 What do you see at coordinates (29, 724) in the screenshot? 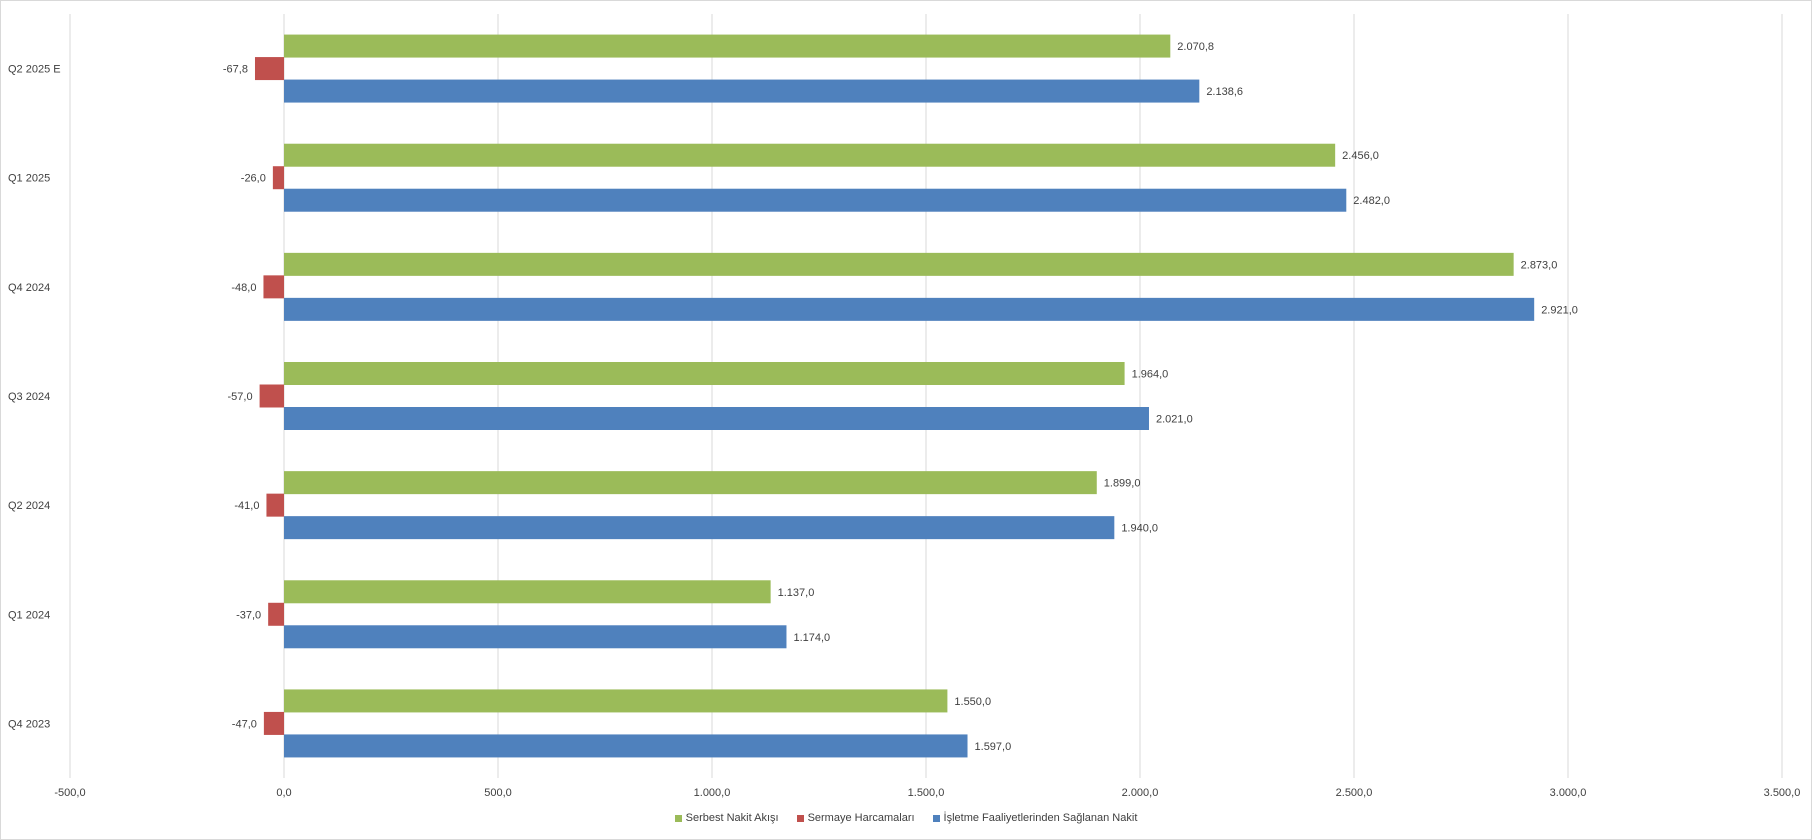
I see `category-label: Q4 2023` at bounding box center [29, 724].